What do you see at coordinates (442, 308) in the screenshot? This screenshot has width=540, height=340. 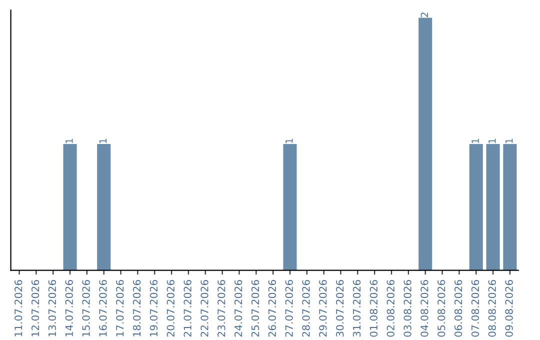 I see `x-tick-label: 05.08.2026` at bounding box center [442, 308].